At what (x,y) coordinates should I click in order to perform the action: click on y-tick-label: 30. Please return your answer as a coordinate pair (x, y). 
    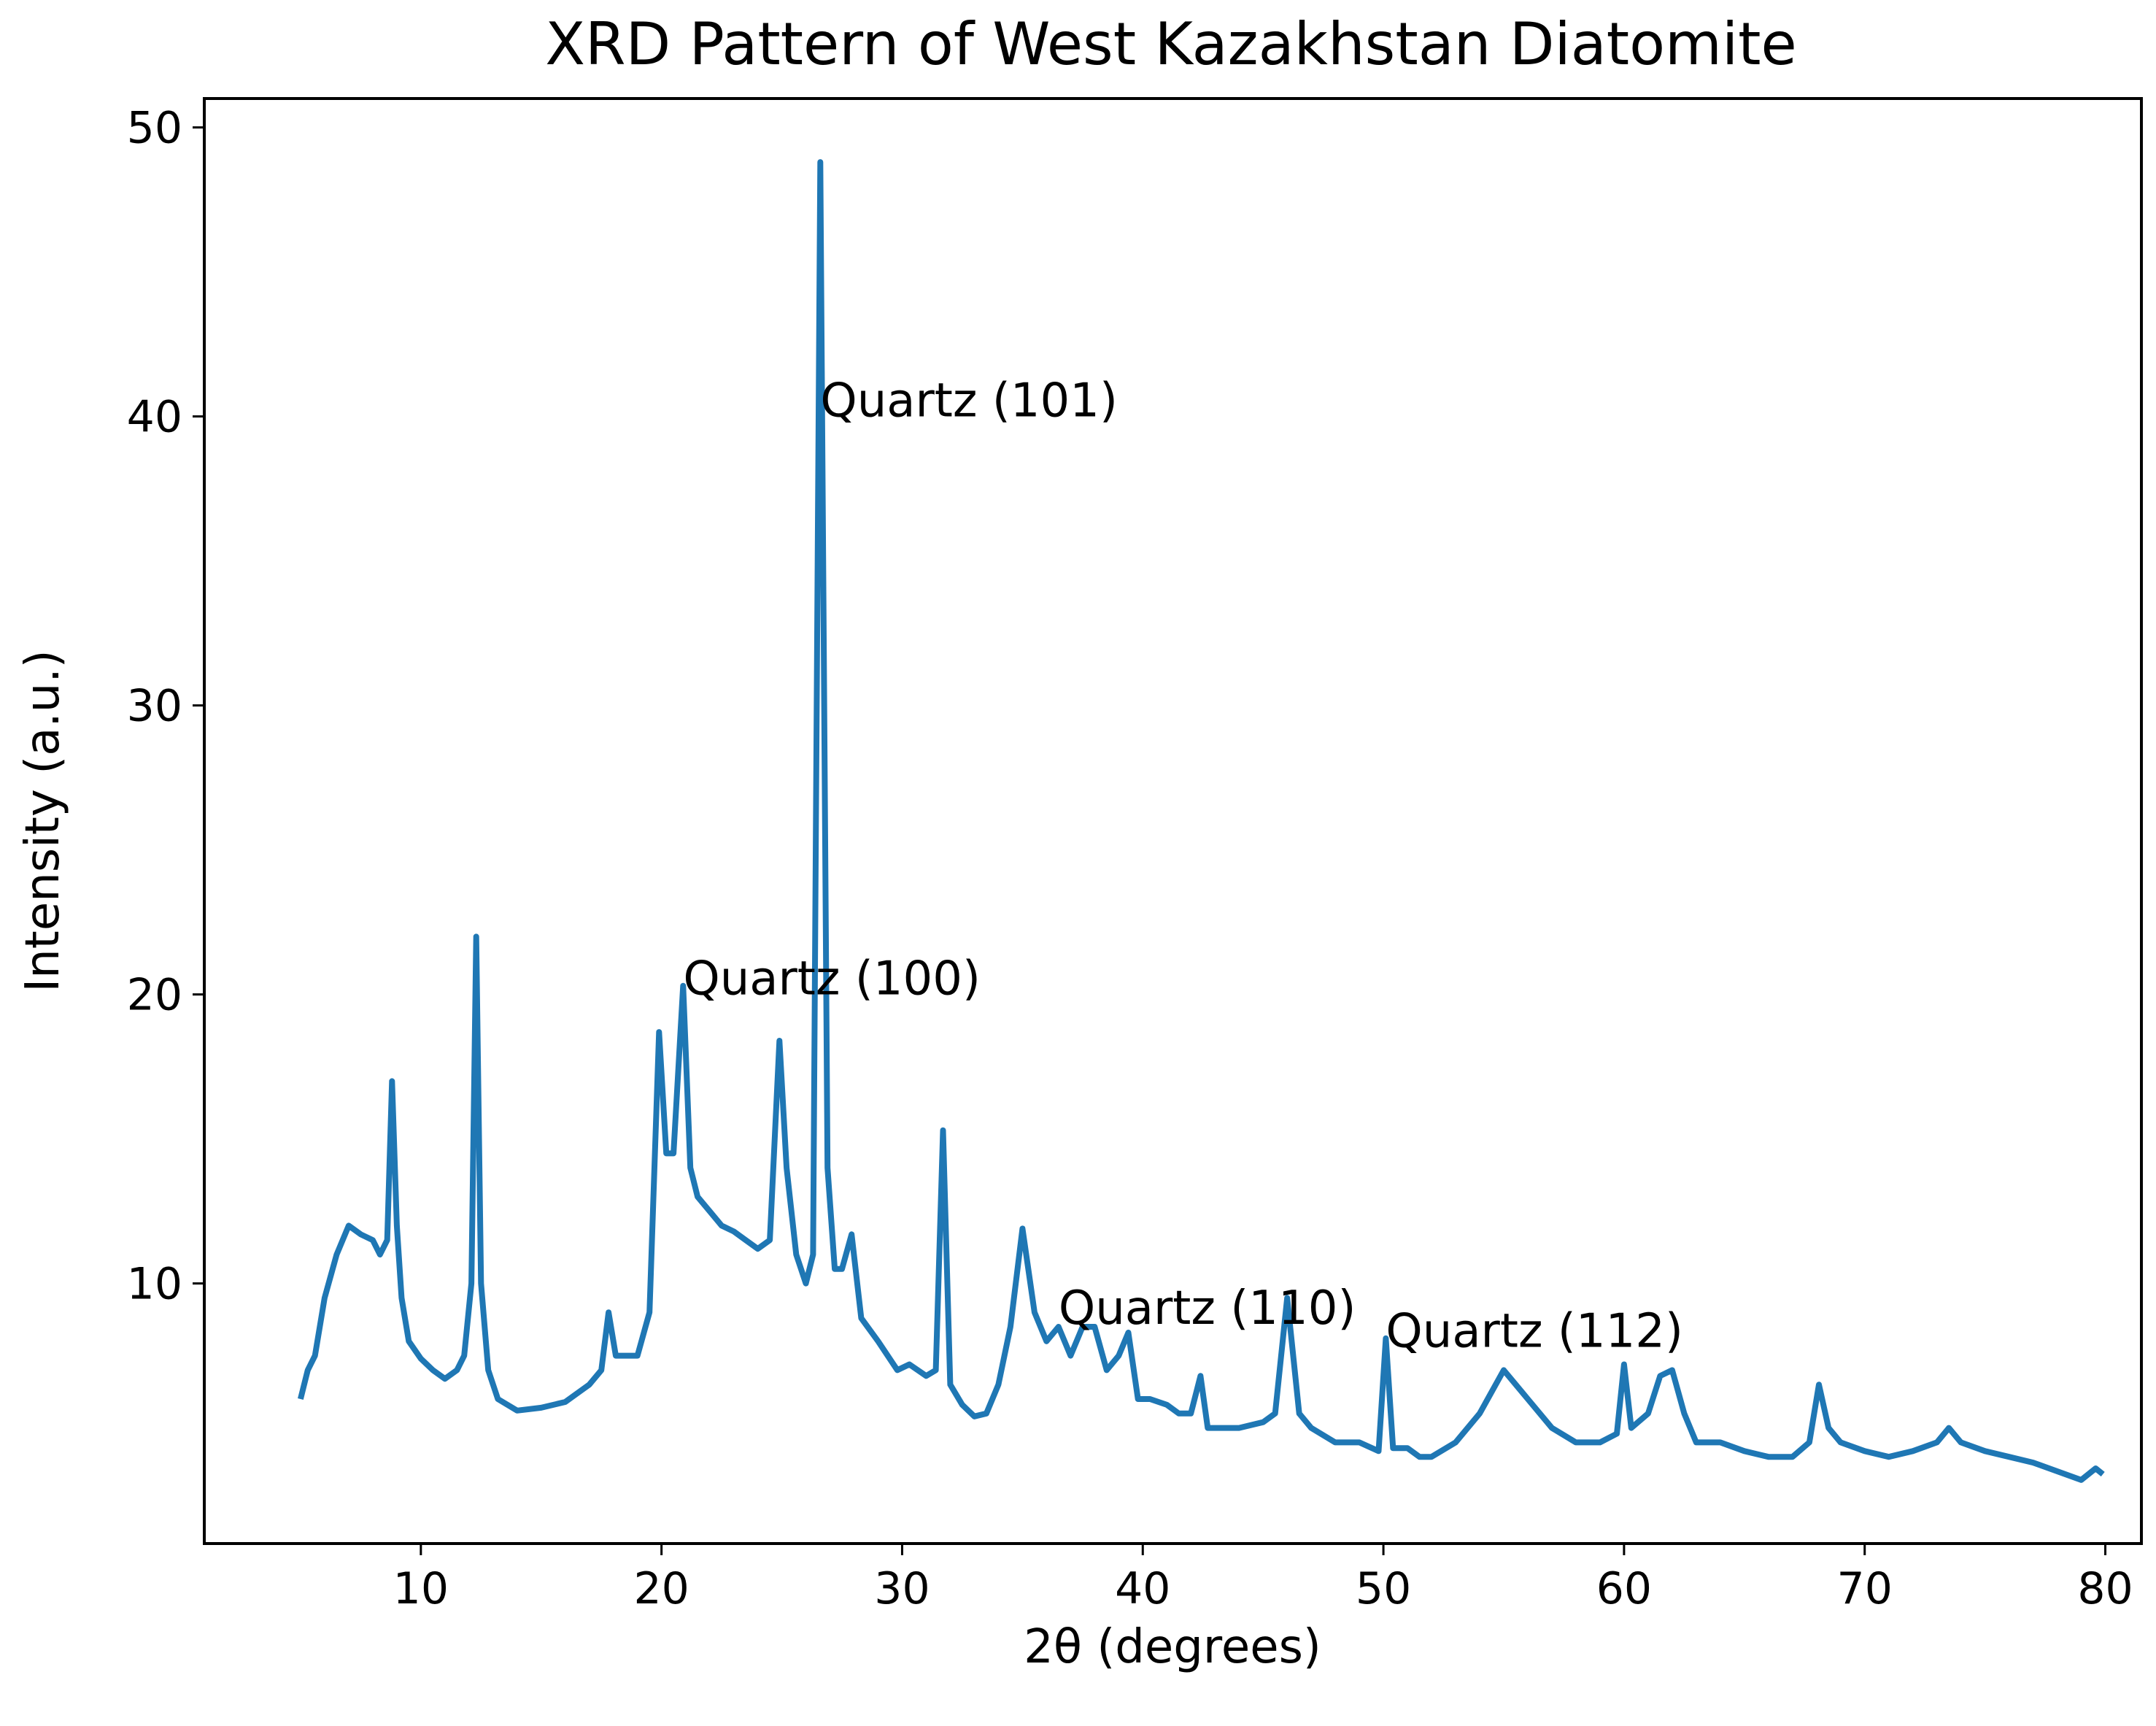
    Looking at the image, I should click on (154, 706).